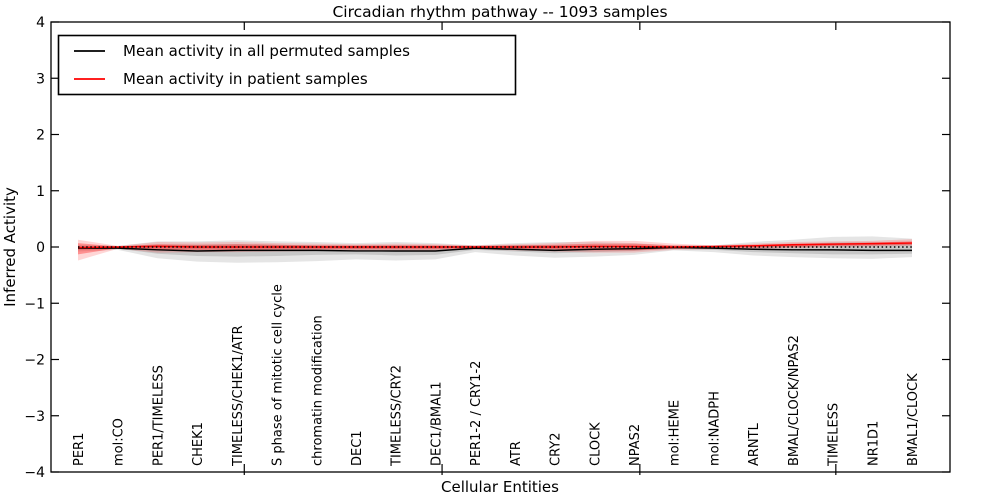 Image resolution: width=1000 pixels, height=504 pixels. I want to click on permuted-mean-line, so click(495, 249).